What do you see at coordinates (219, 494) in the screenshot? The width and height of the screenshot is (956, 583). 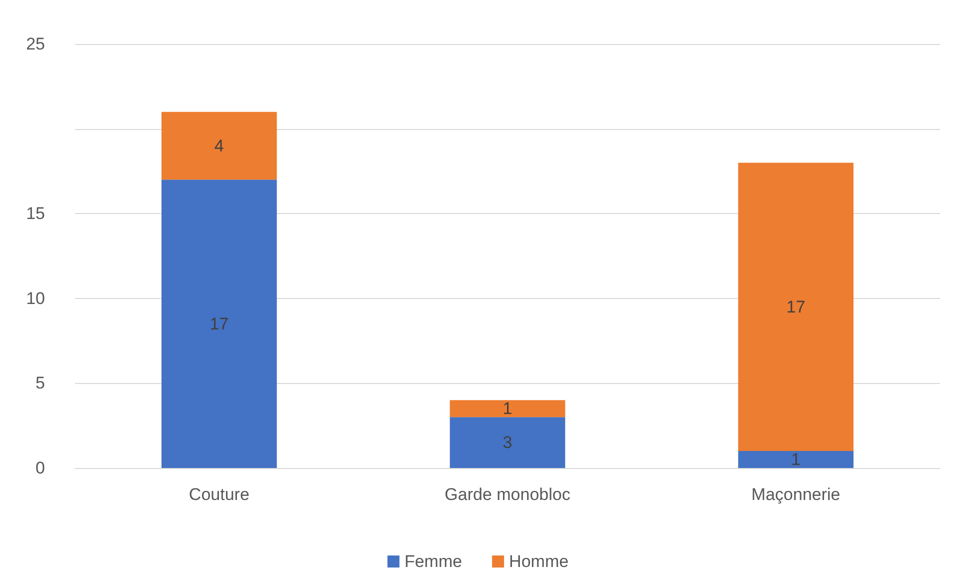 I see `x-tick-label: Couture` at bounding box center [219, 494].